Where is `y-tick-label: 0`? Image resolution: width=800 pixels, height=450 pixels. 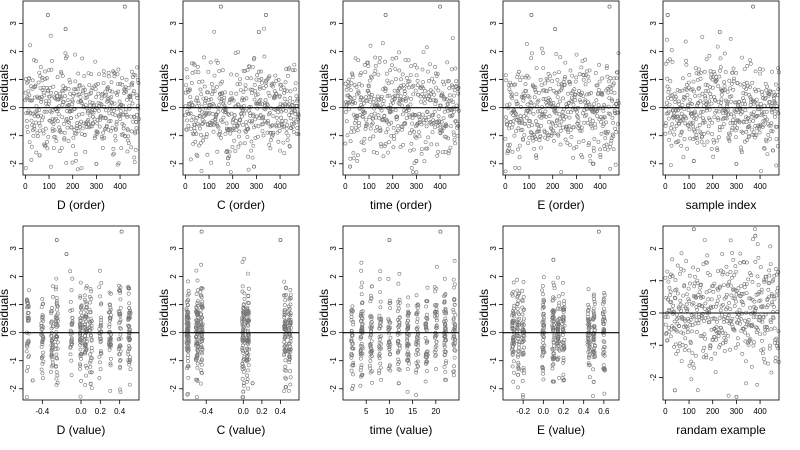 y-tick-label: 0 is located at coordinates (493, 332).